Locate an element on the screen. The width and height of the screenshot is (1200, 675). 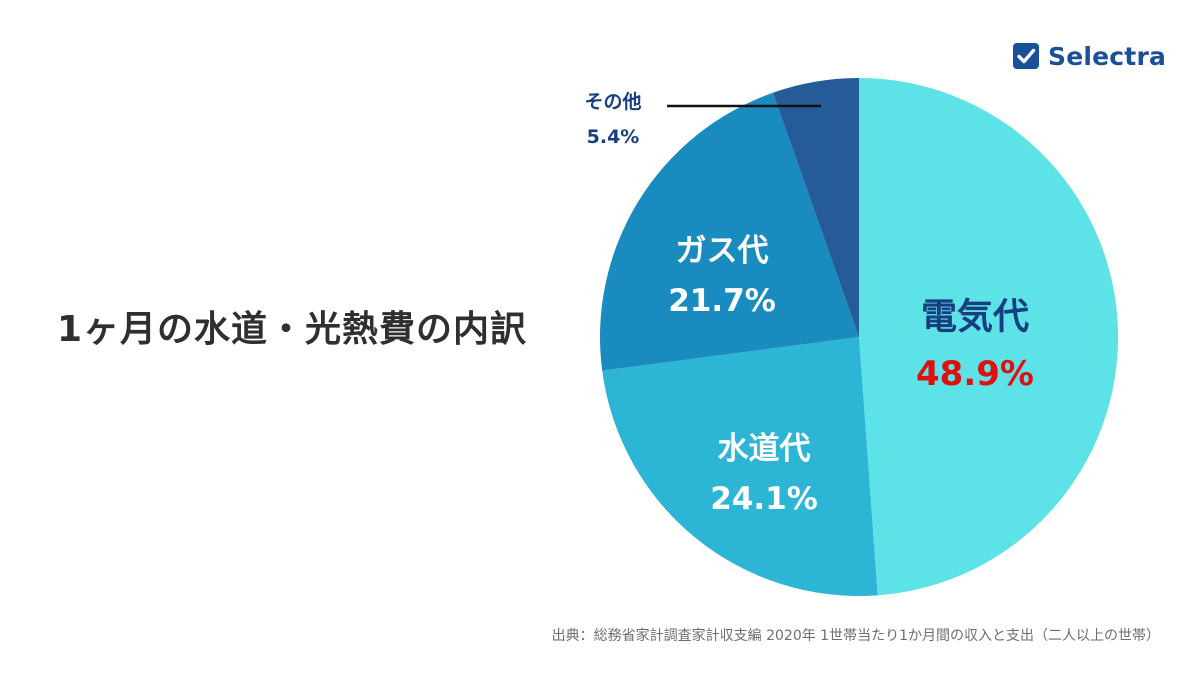
slice-label-1: 電気代 is located at coordinates (975, 317).